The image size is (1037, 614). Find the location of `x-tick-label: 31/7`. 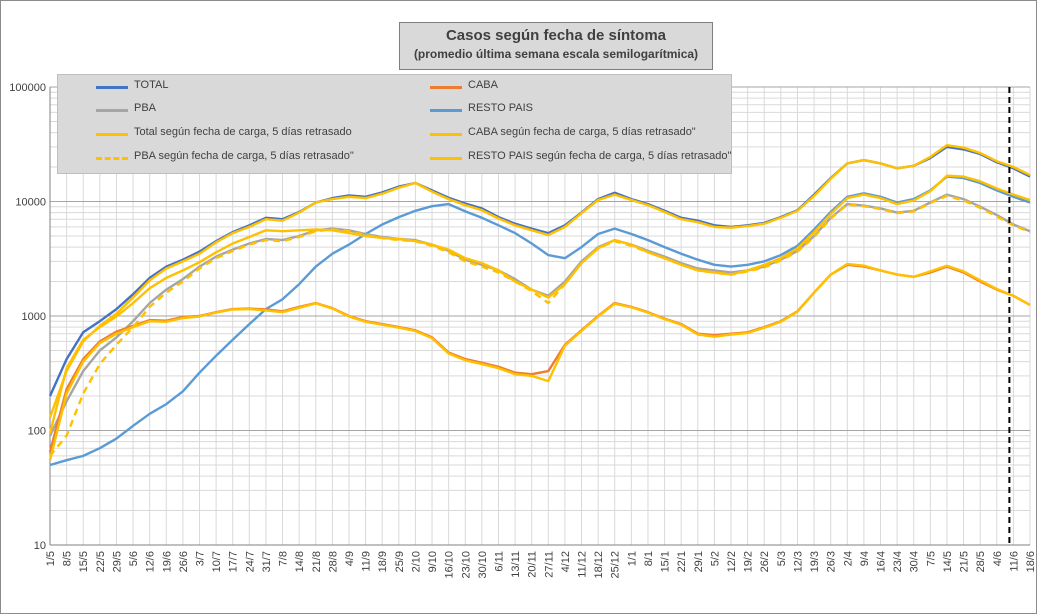

x-tick-label: 31/7 is located at coordinates (267, 561).